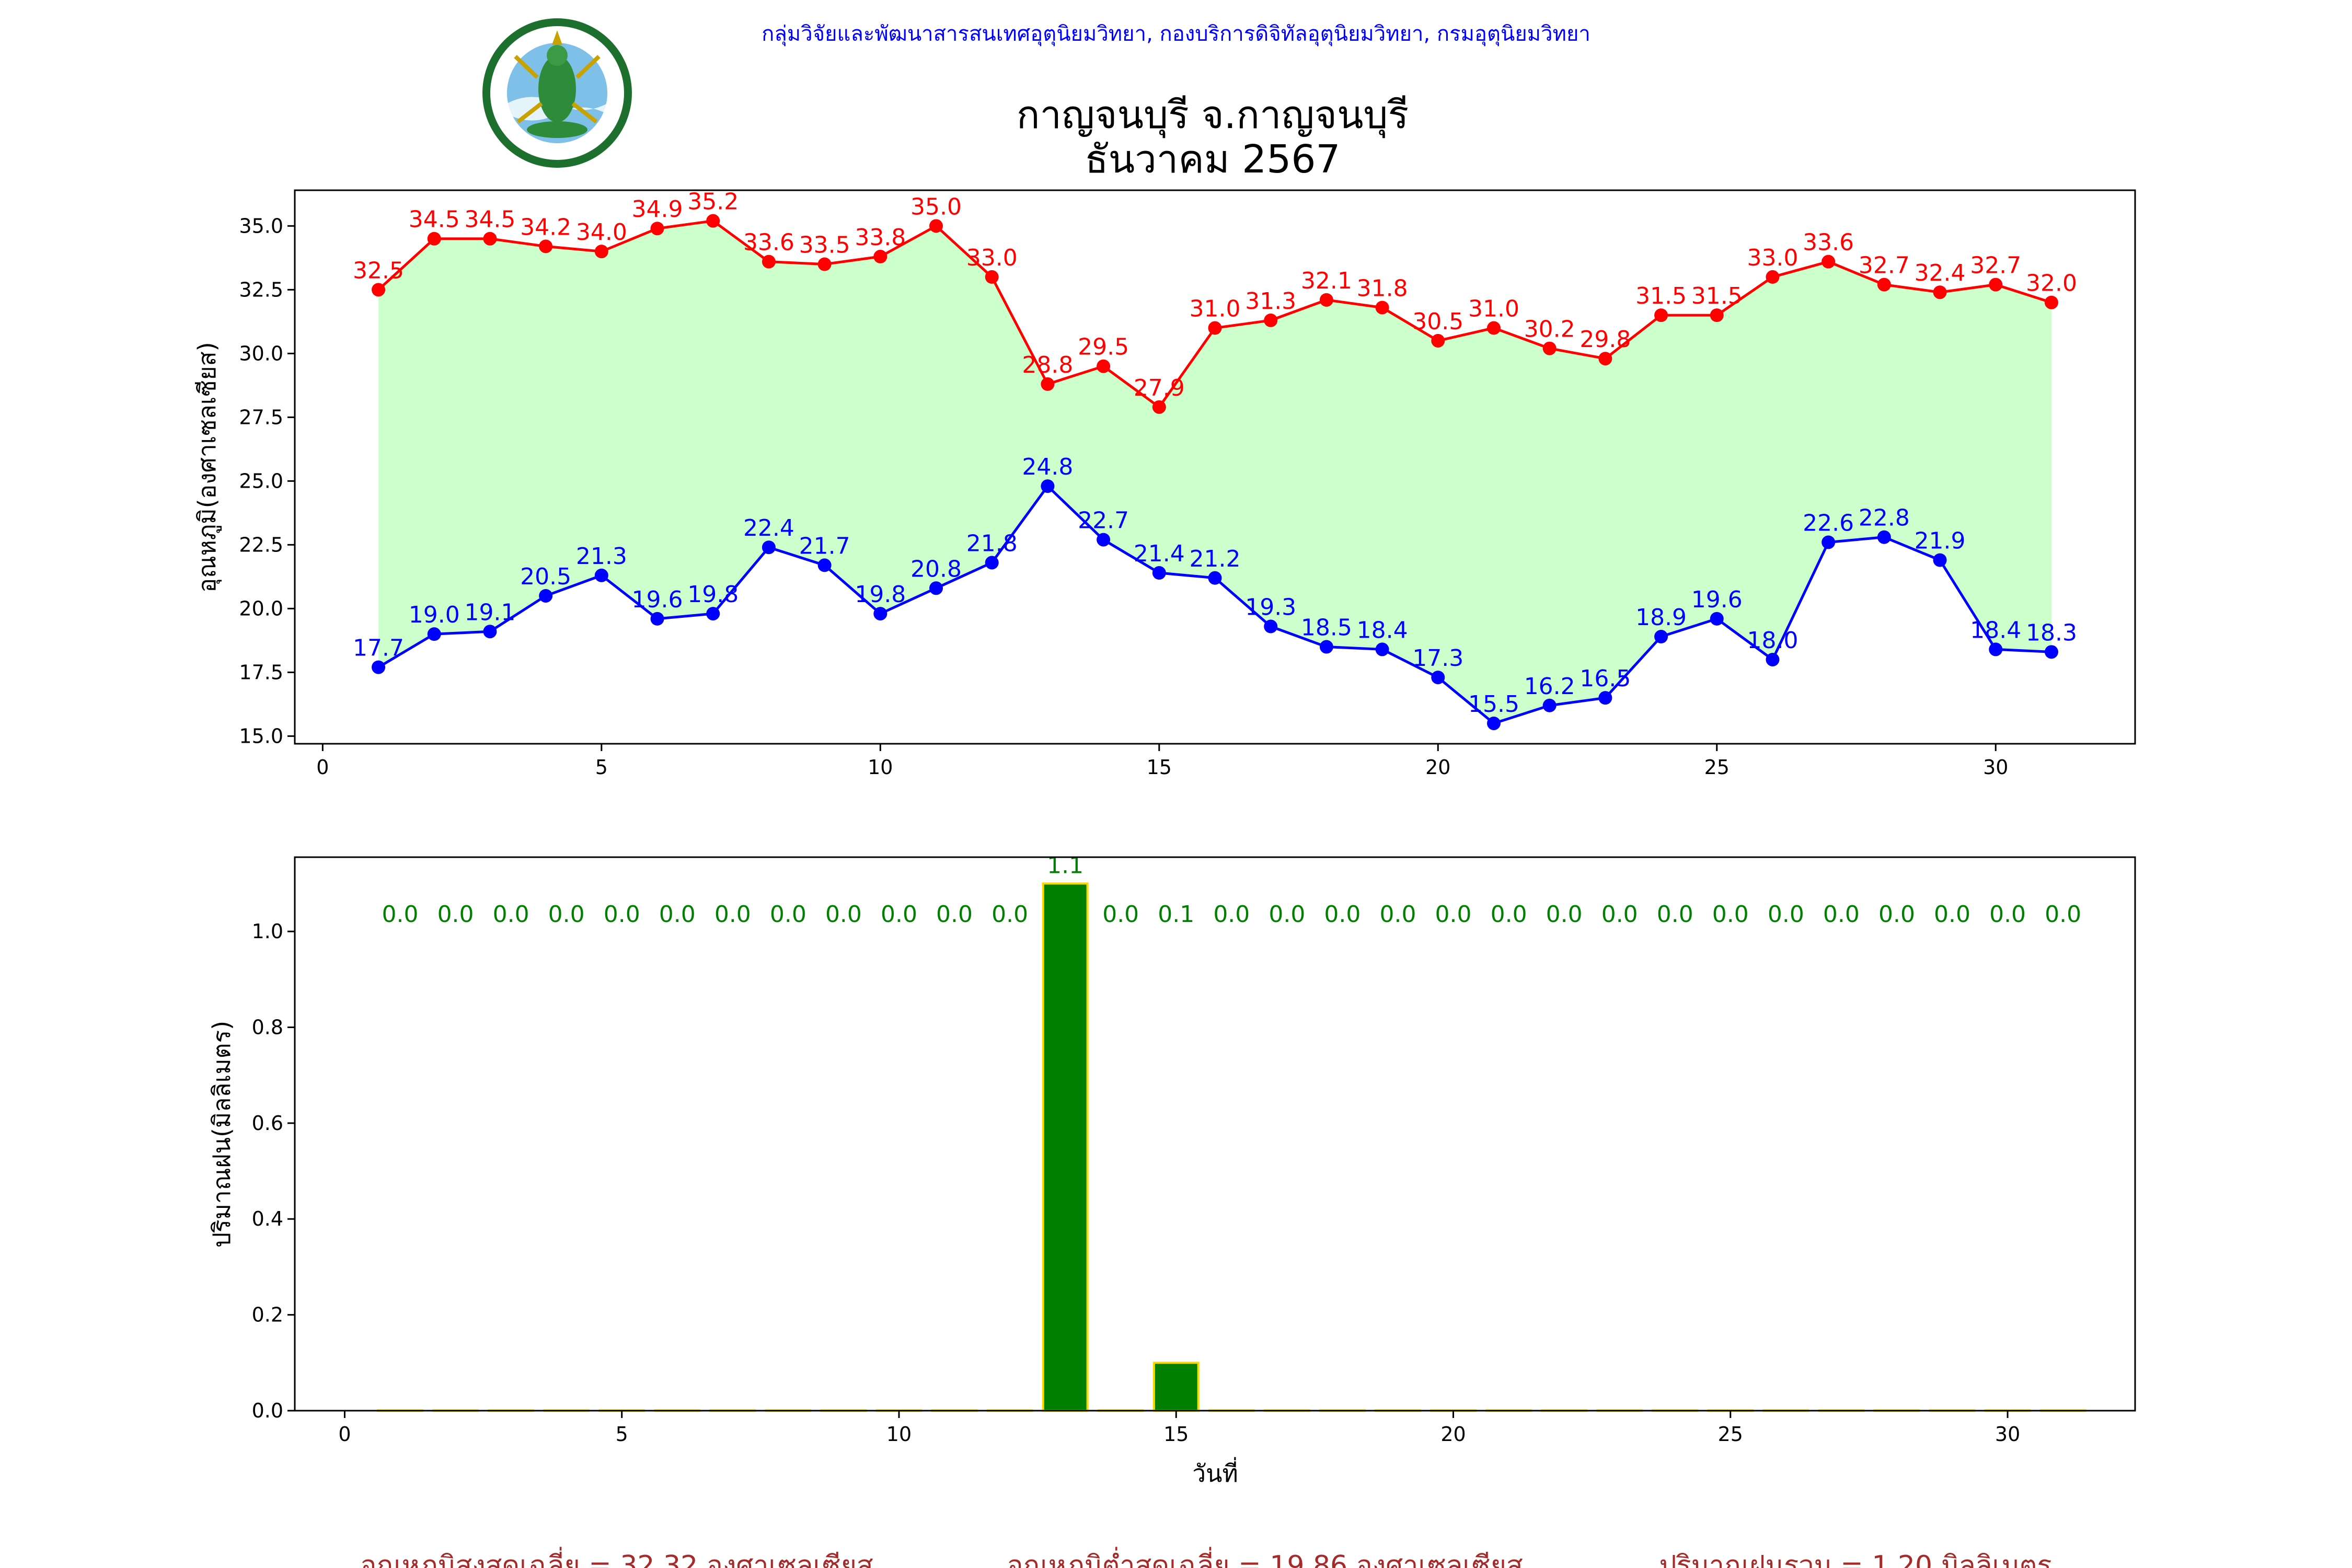 The height and width of the screenshot is (1568, 2352). What do you see at coordinates (1884, 265) in the screenshot?
I see `data-label-max: 32.7` at bounding box center [1884, 265].